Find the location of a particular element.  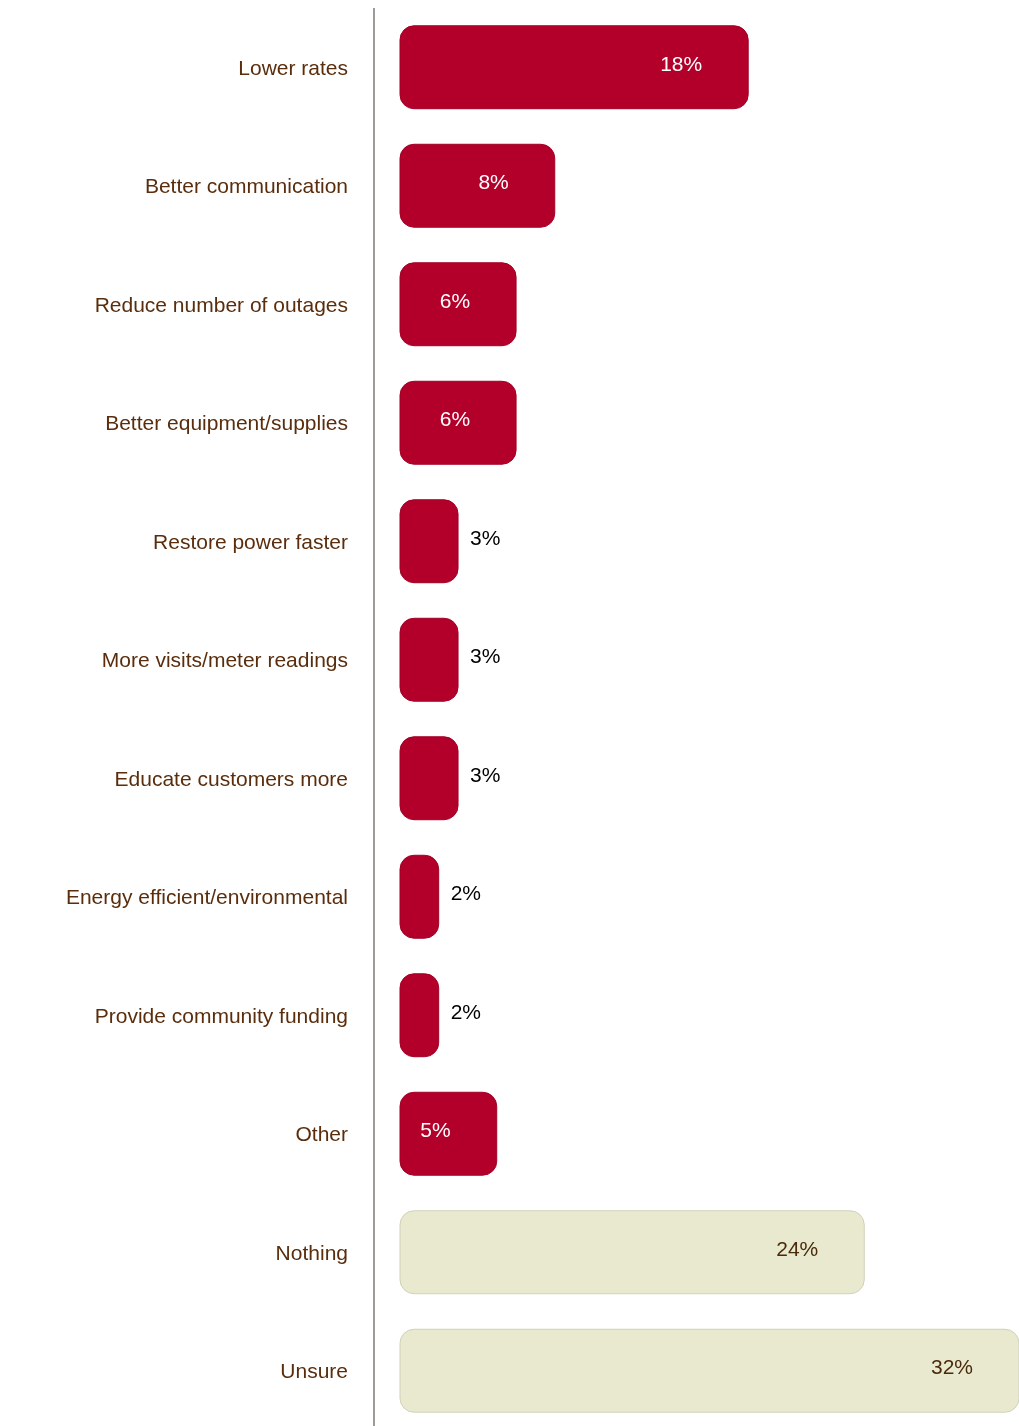

data-label: 24% is located at coordinates (797, 1248).